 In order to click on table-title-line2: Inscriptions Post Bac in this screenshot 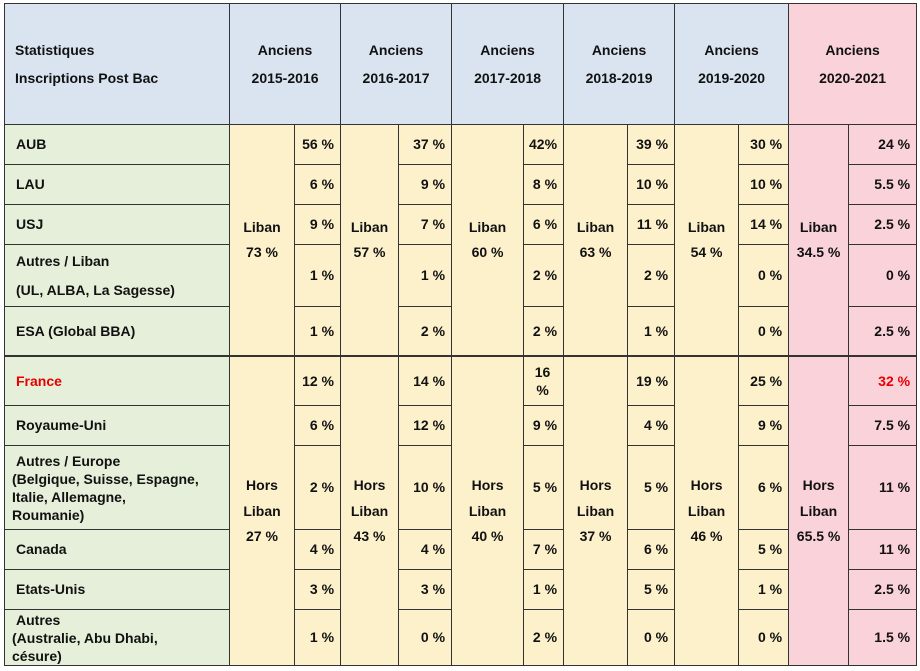, I will do `click(87, 77)`.